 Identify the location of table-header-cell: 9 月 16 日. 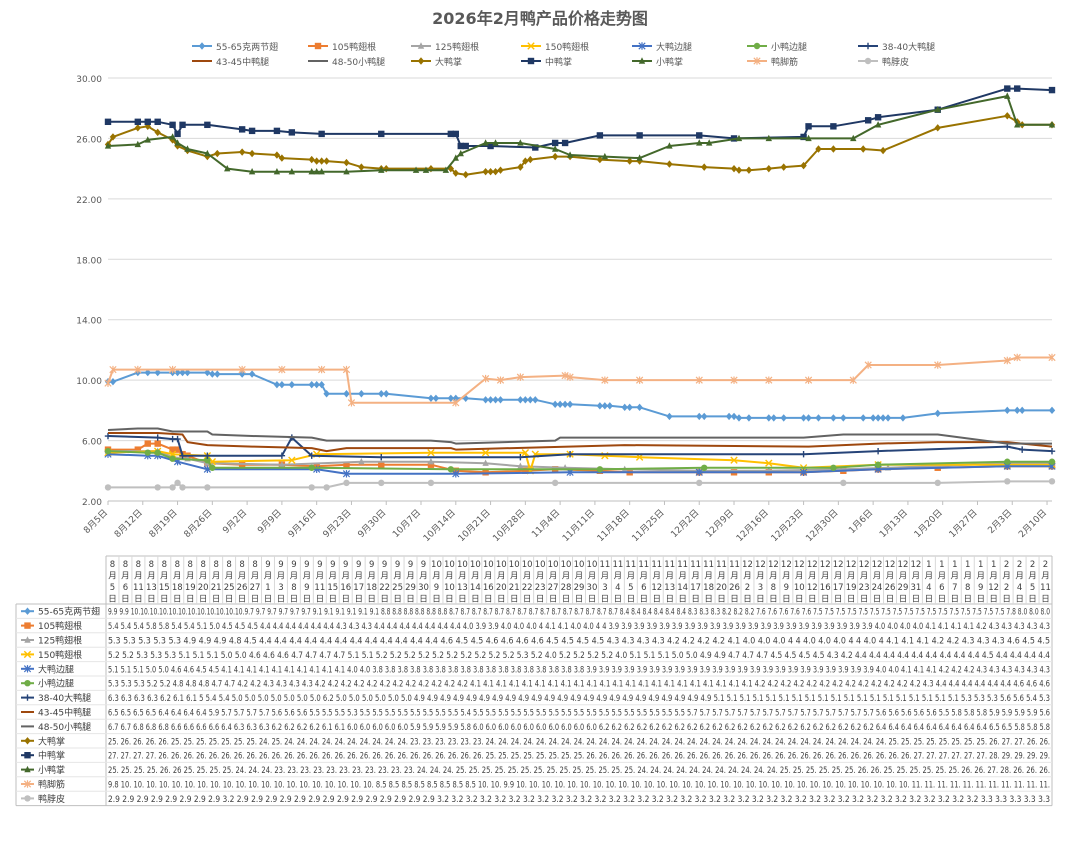
(345, 582).